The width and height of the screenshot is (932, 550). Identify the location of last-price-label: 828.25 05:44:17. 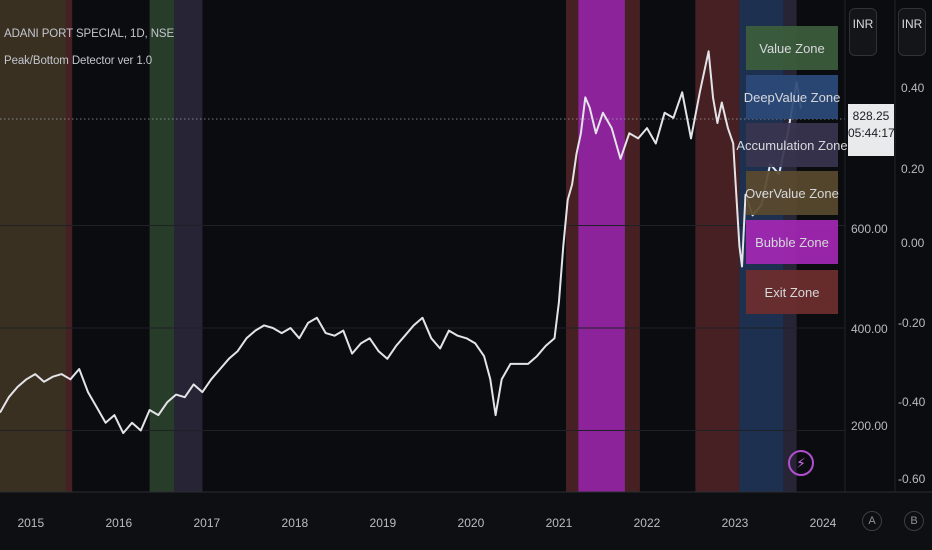
(871, 130).